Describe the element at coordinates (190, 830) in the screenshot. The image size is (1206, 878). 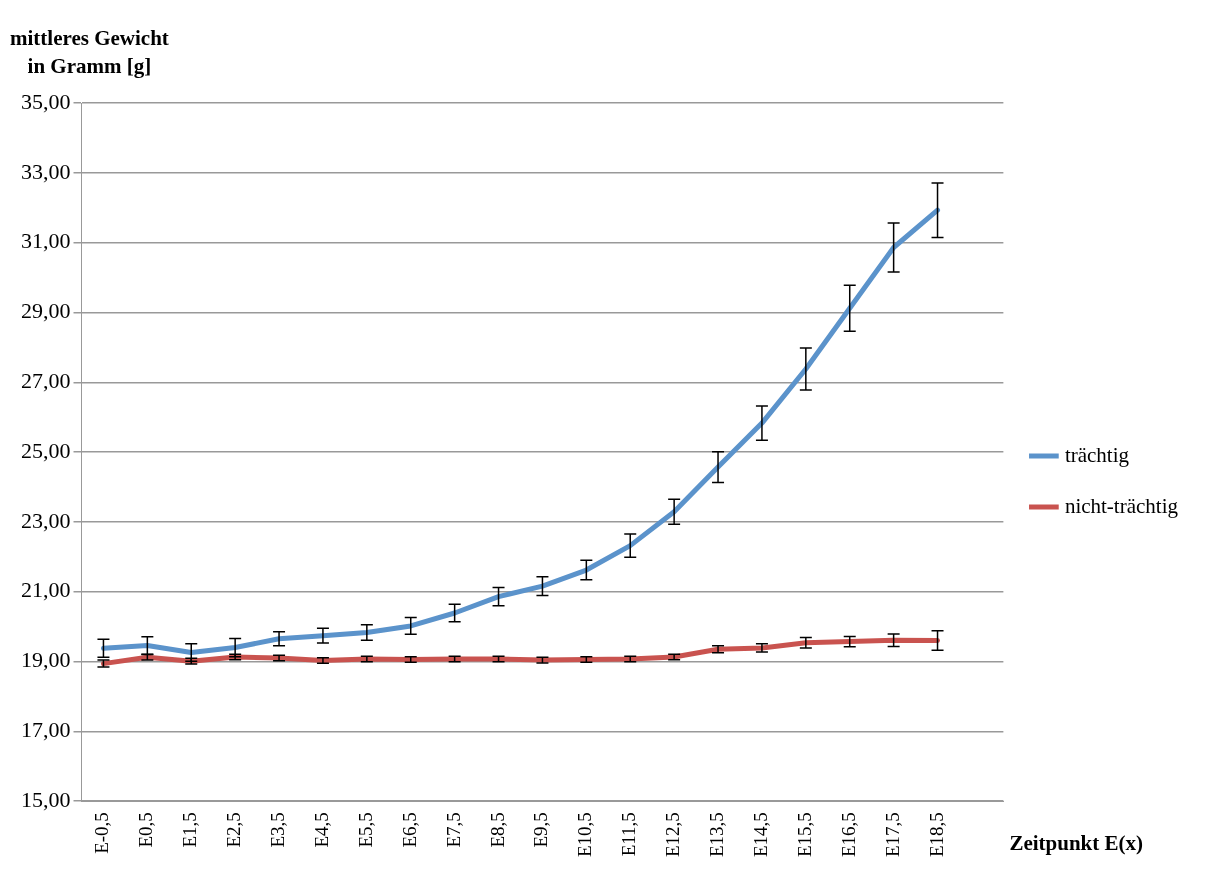
I see `x-tick-label: E1,5` at that location.